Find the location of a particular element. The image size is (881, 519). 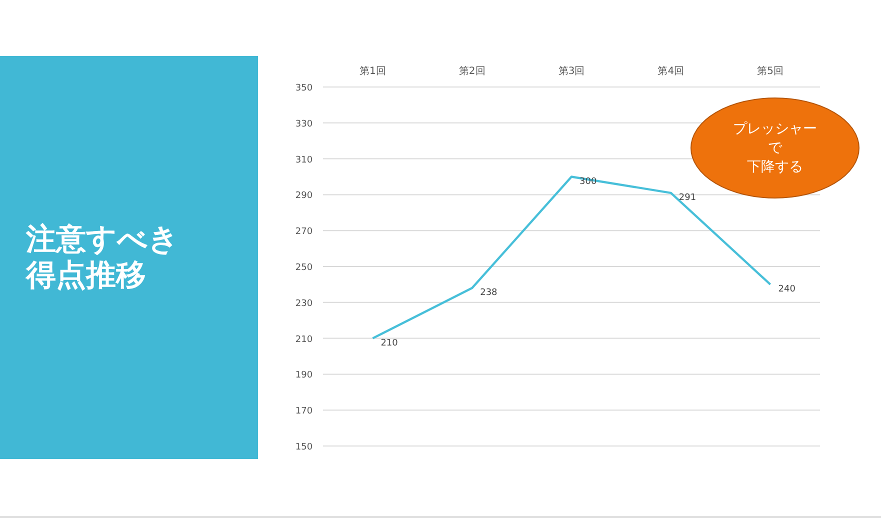

y-tick-label: 170 is located at coordinates (304, 411).